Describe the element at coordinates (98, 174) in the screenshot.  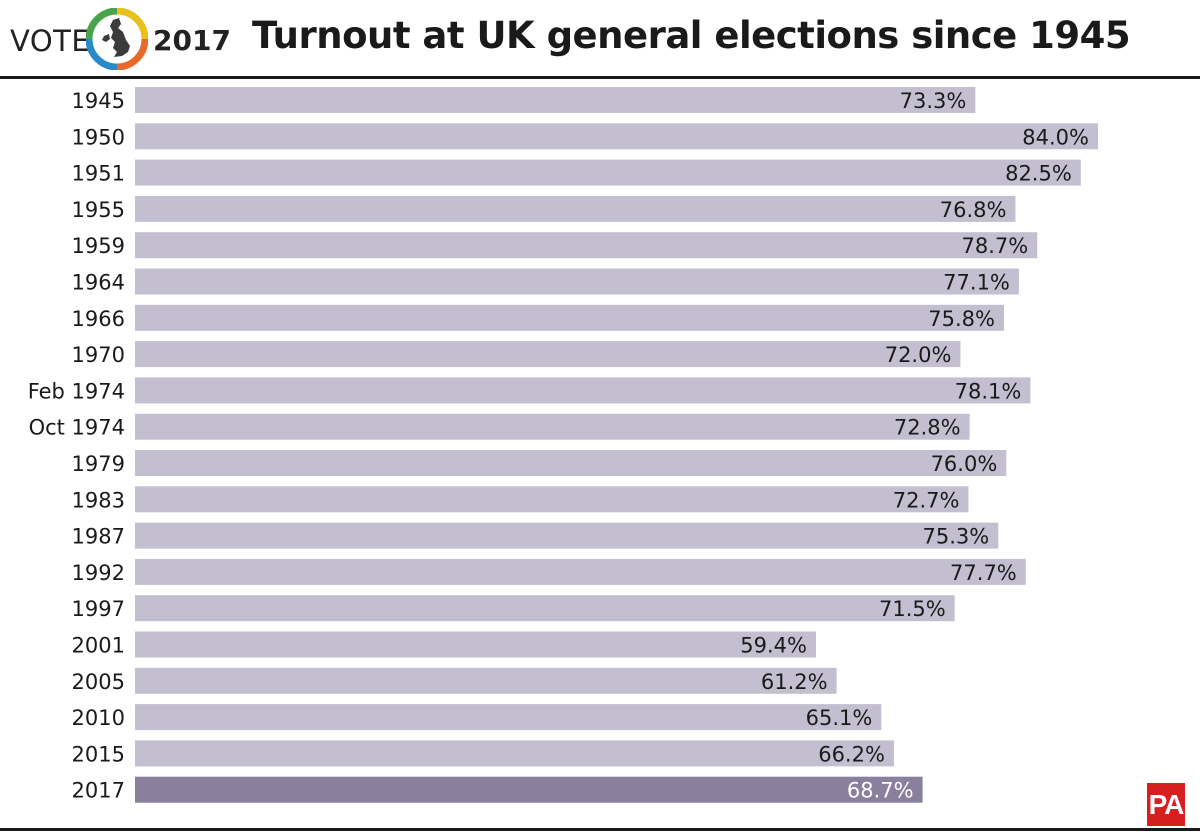
I see `category-label: 1951` at that location.